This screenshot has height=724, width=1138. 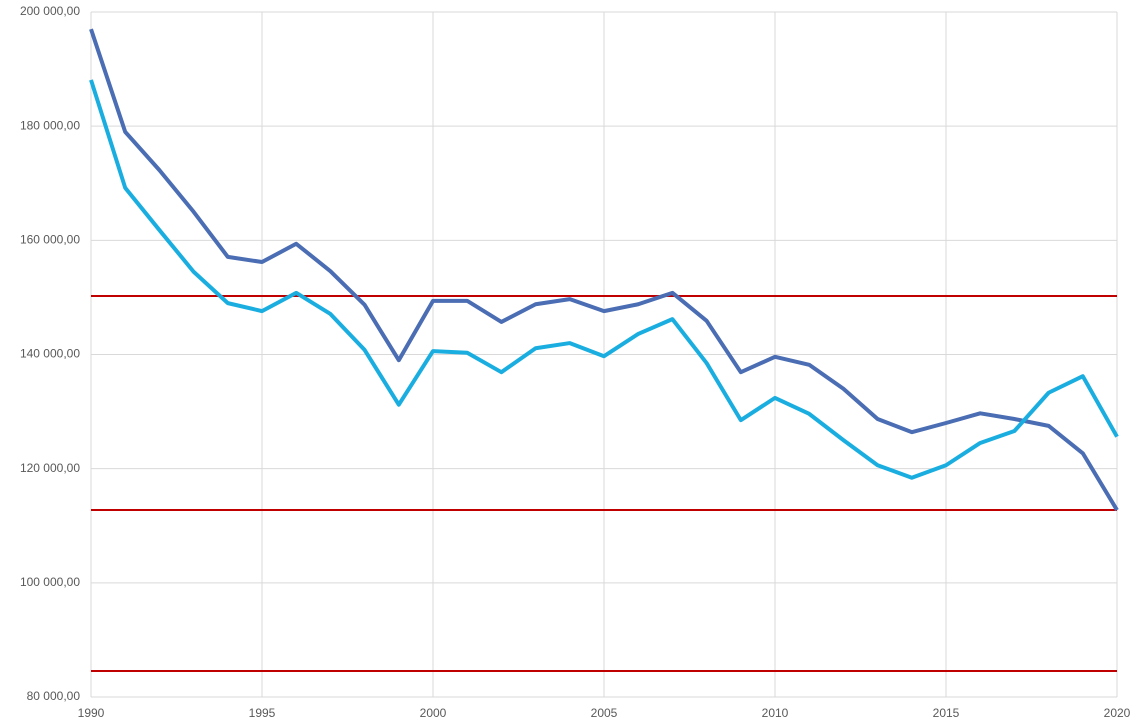 I want to click on y-tick-label: 120 000,00, so click(x=50, y=468).